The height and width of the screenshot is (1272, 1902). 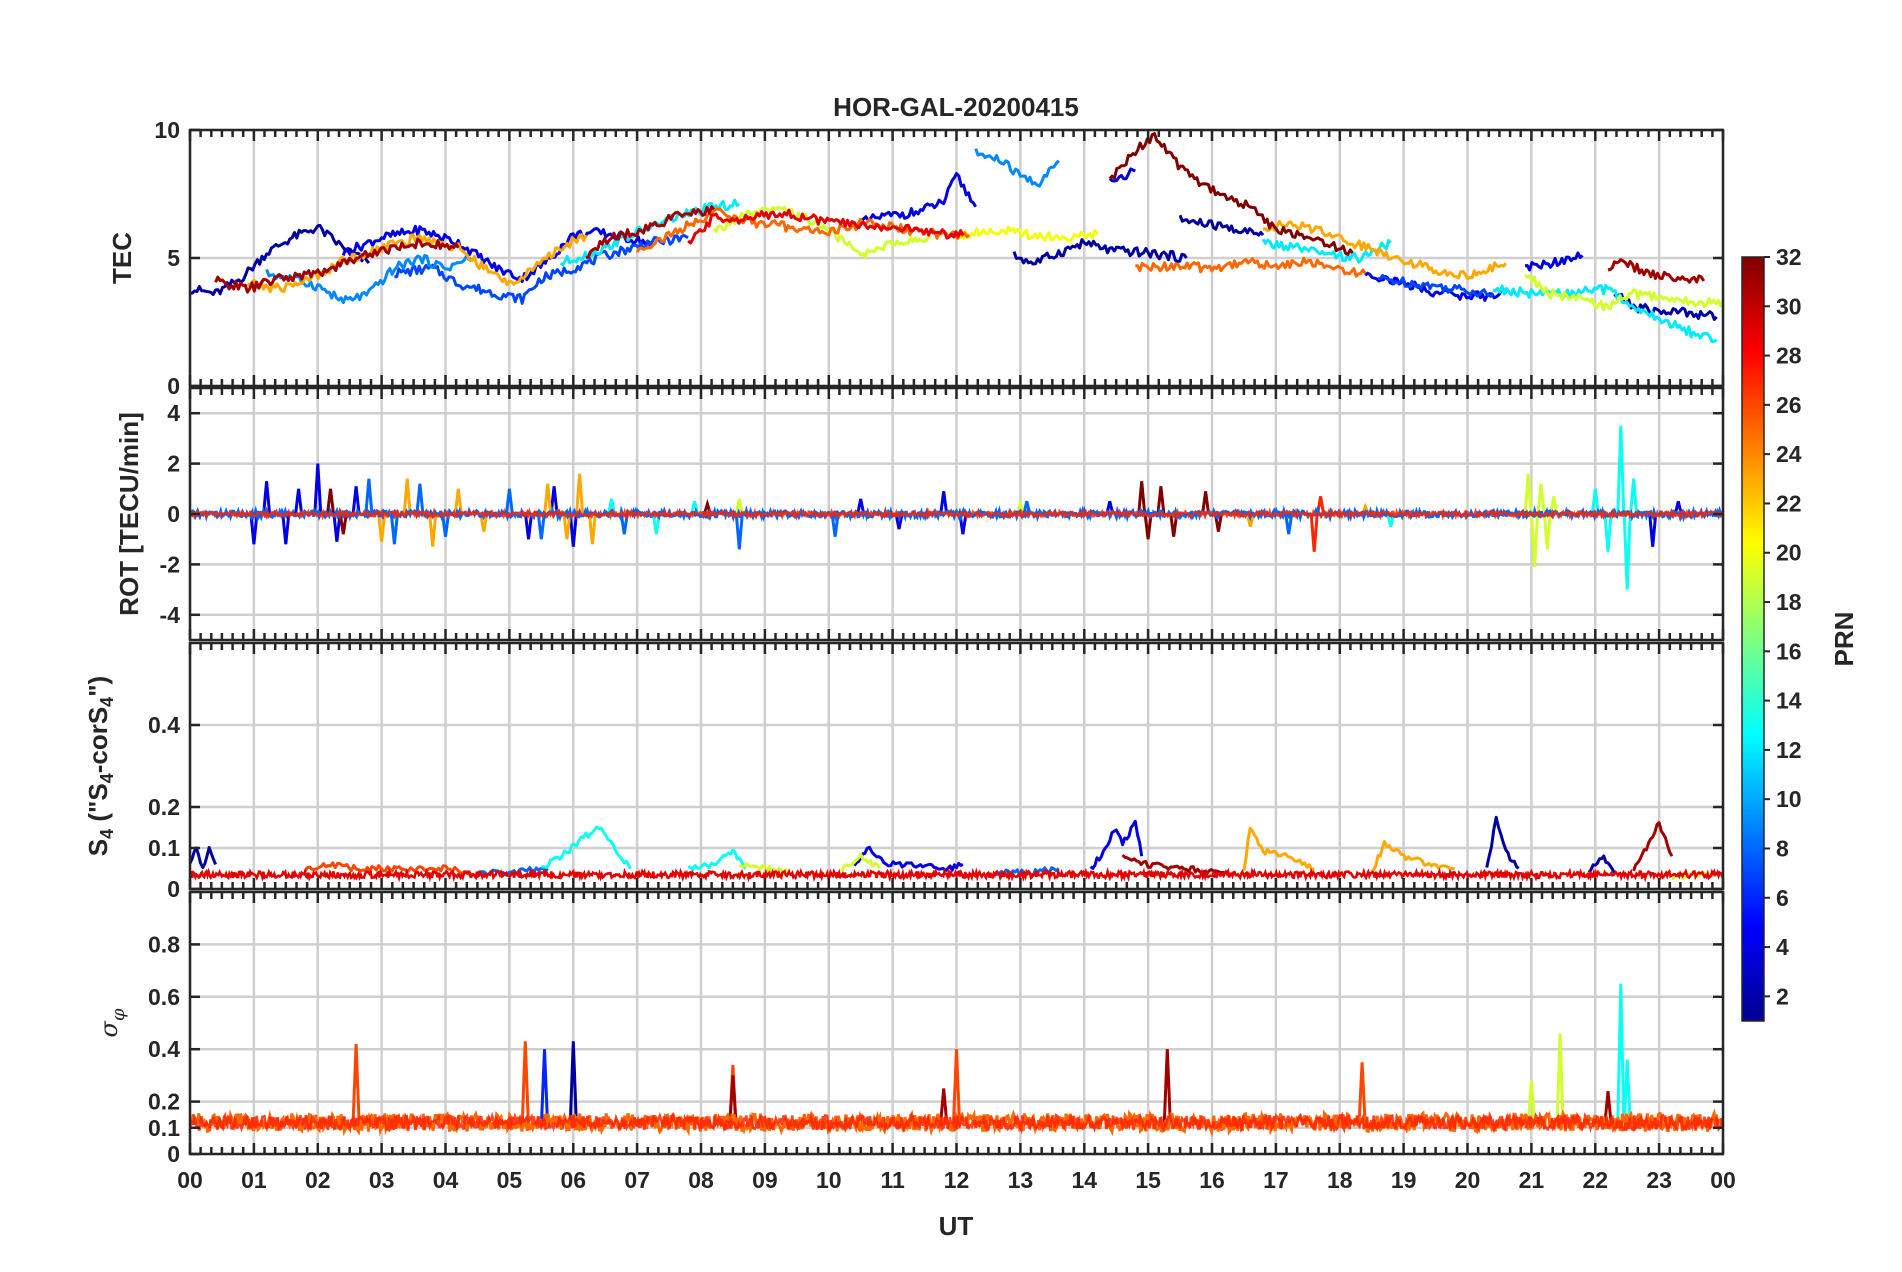 I want to click on colorbar-tick-label: 22, so click(x=1789, y=503).